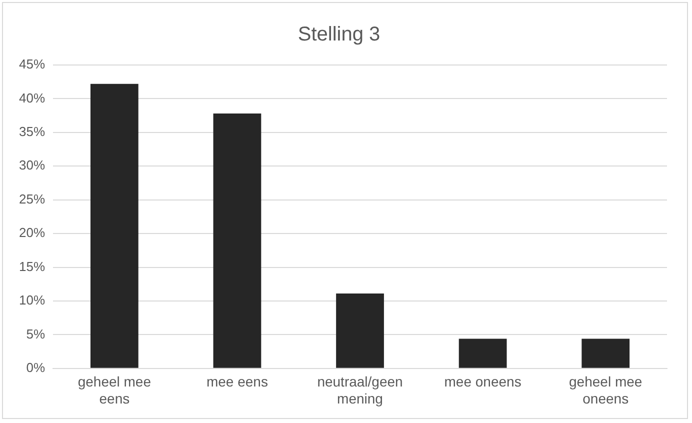 This screenshot has width=692, height=423. I want to click on y-tick-label: 30%, so click(32, 165).